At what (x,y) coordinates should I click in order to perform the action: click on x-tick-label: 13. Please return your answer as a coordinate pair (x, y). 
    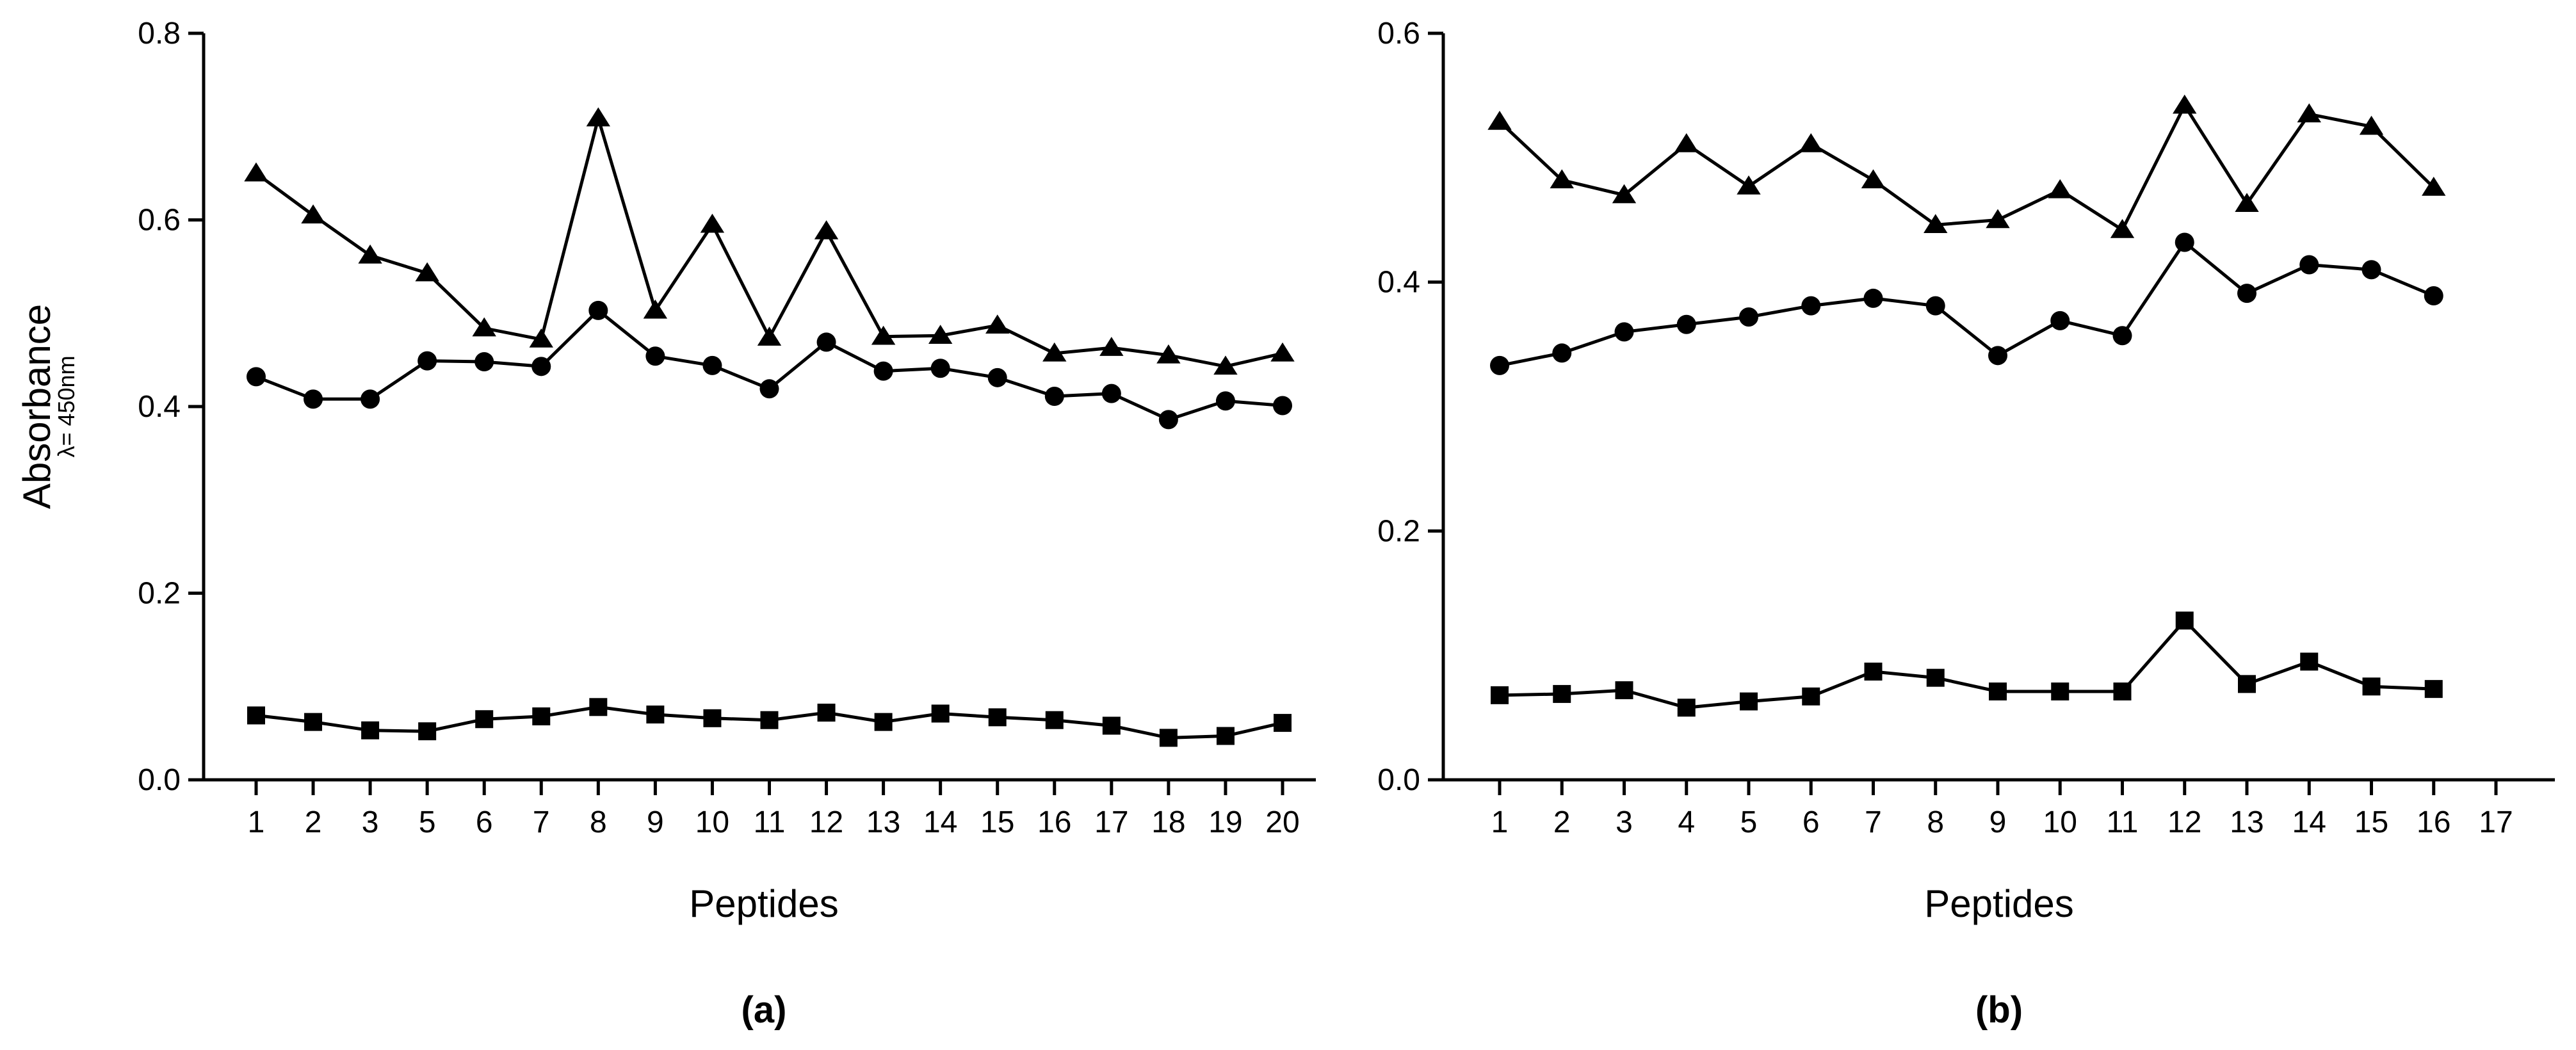
    Looking at the image, I should click on (2247, 822).